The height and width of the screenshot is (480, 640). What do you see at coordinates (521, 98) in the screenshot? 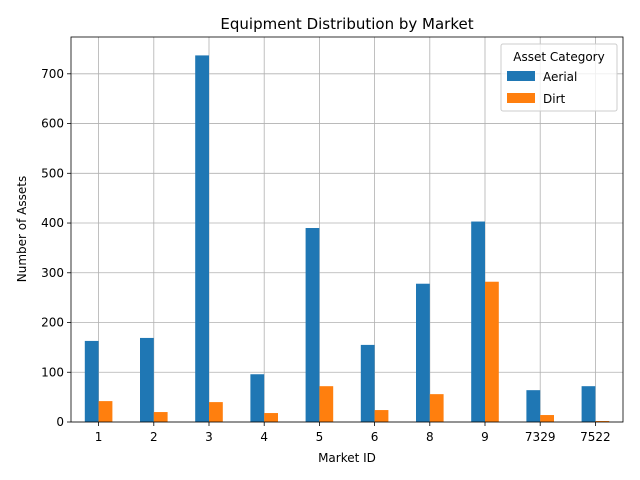
I see `legend-swatch-dirt` at bounding box center [521, 98].